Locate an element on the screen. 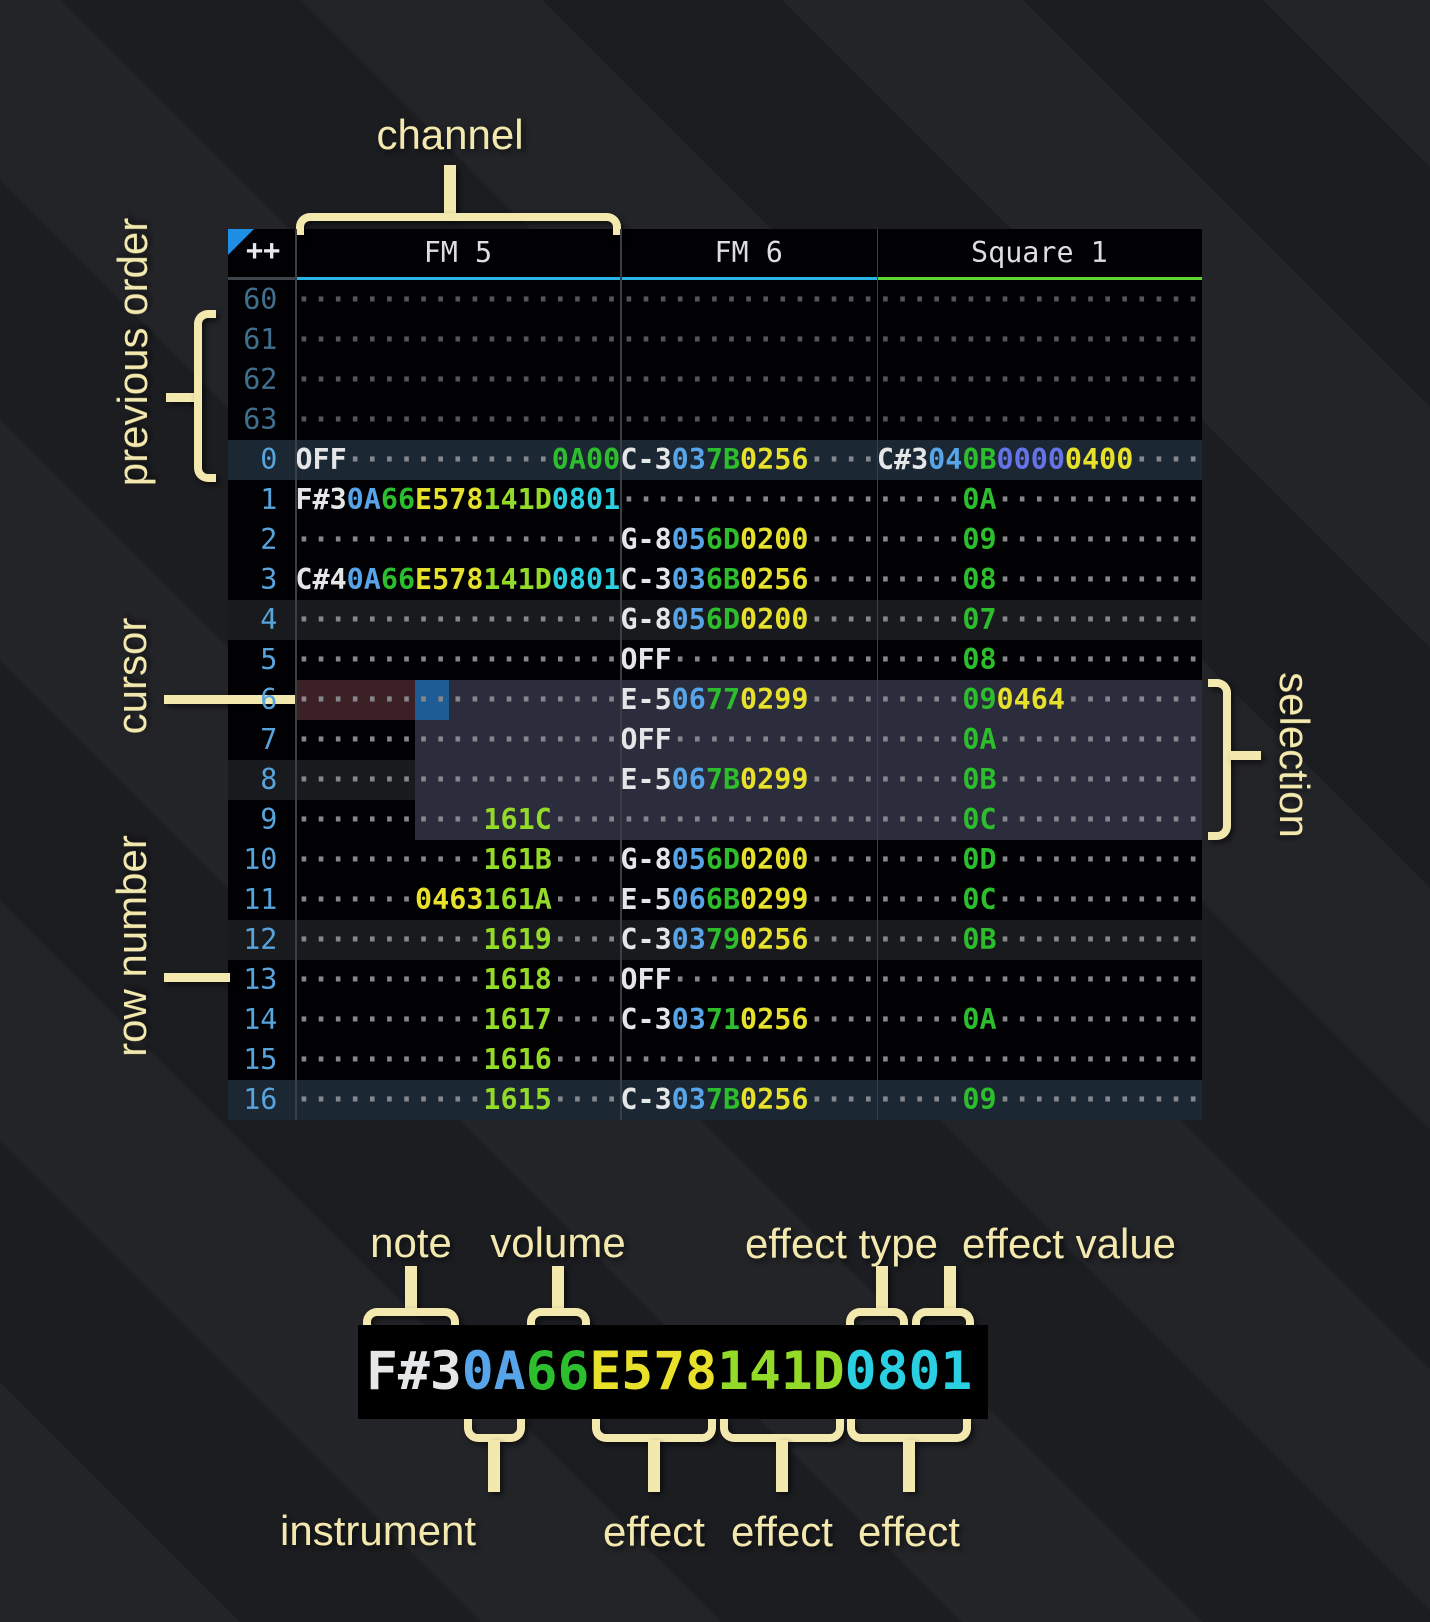 The width and height of the screenshot is (1430, 1622). pattern-cell-fm5: F#30A66E578141D0801 is located at coordinates (457, 500).